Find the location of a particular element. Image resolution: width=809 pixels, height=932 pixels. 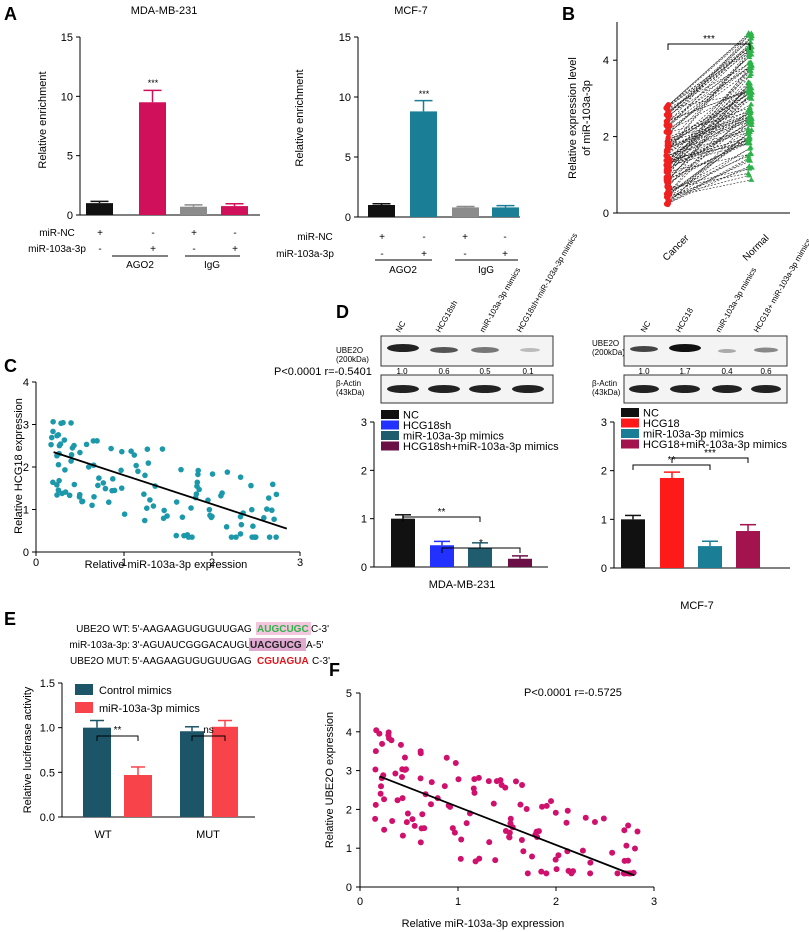

d1-loading-size: (43kDa) is located at coordinates (350, 392).